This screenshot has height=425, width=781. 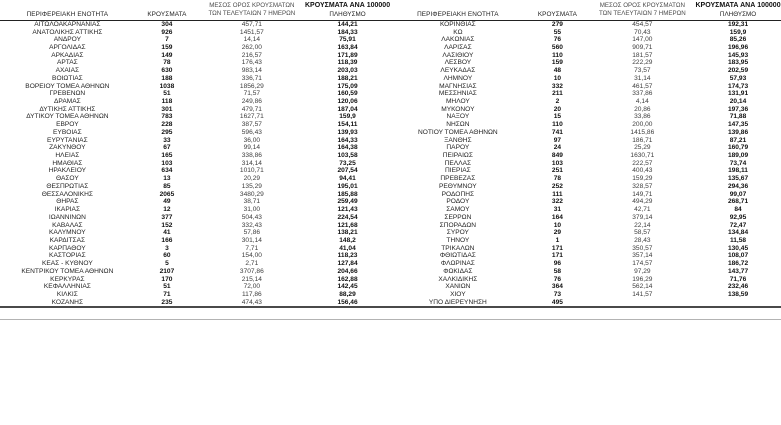 I want to click on region-cell: ΠΡΕΒΕΖΑΣ, so click(x=458, y=179).